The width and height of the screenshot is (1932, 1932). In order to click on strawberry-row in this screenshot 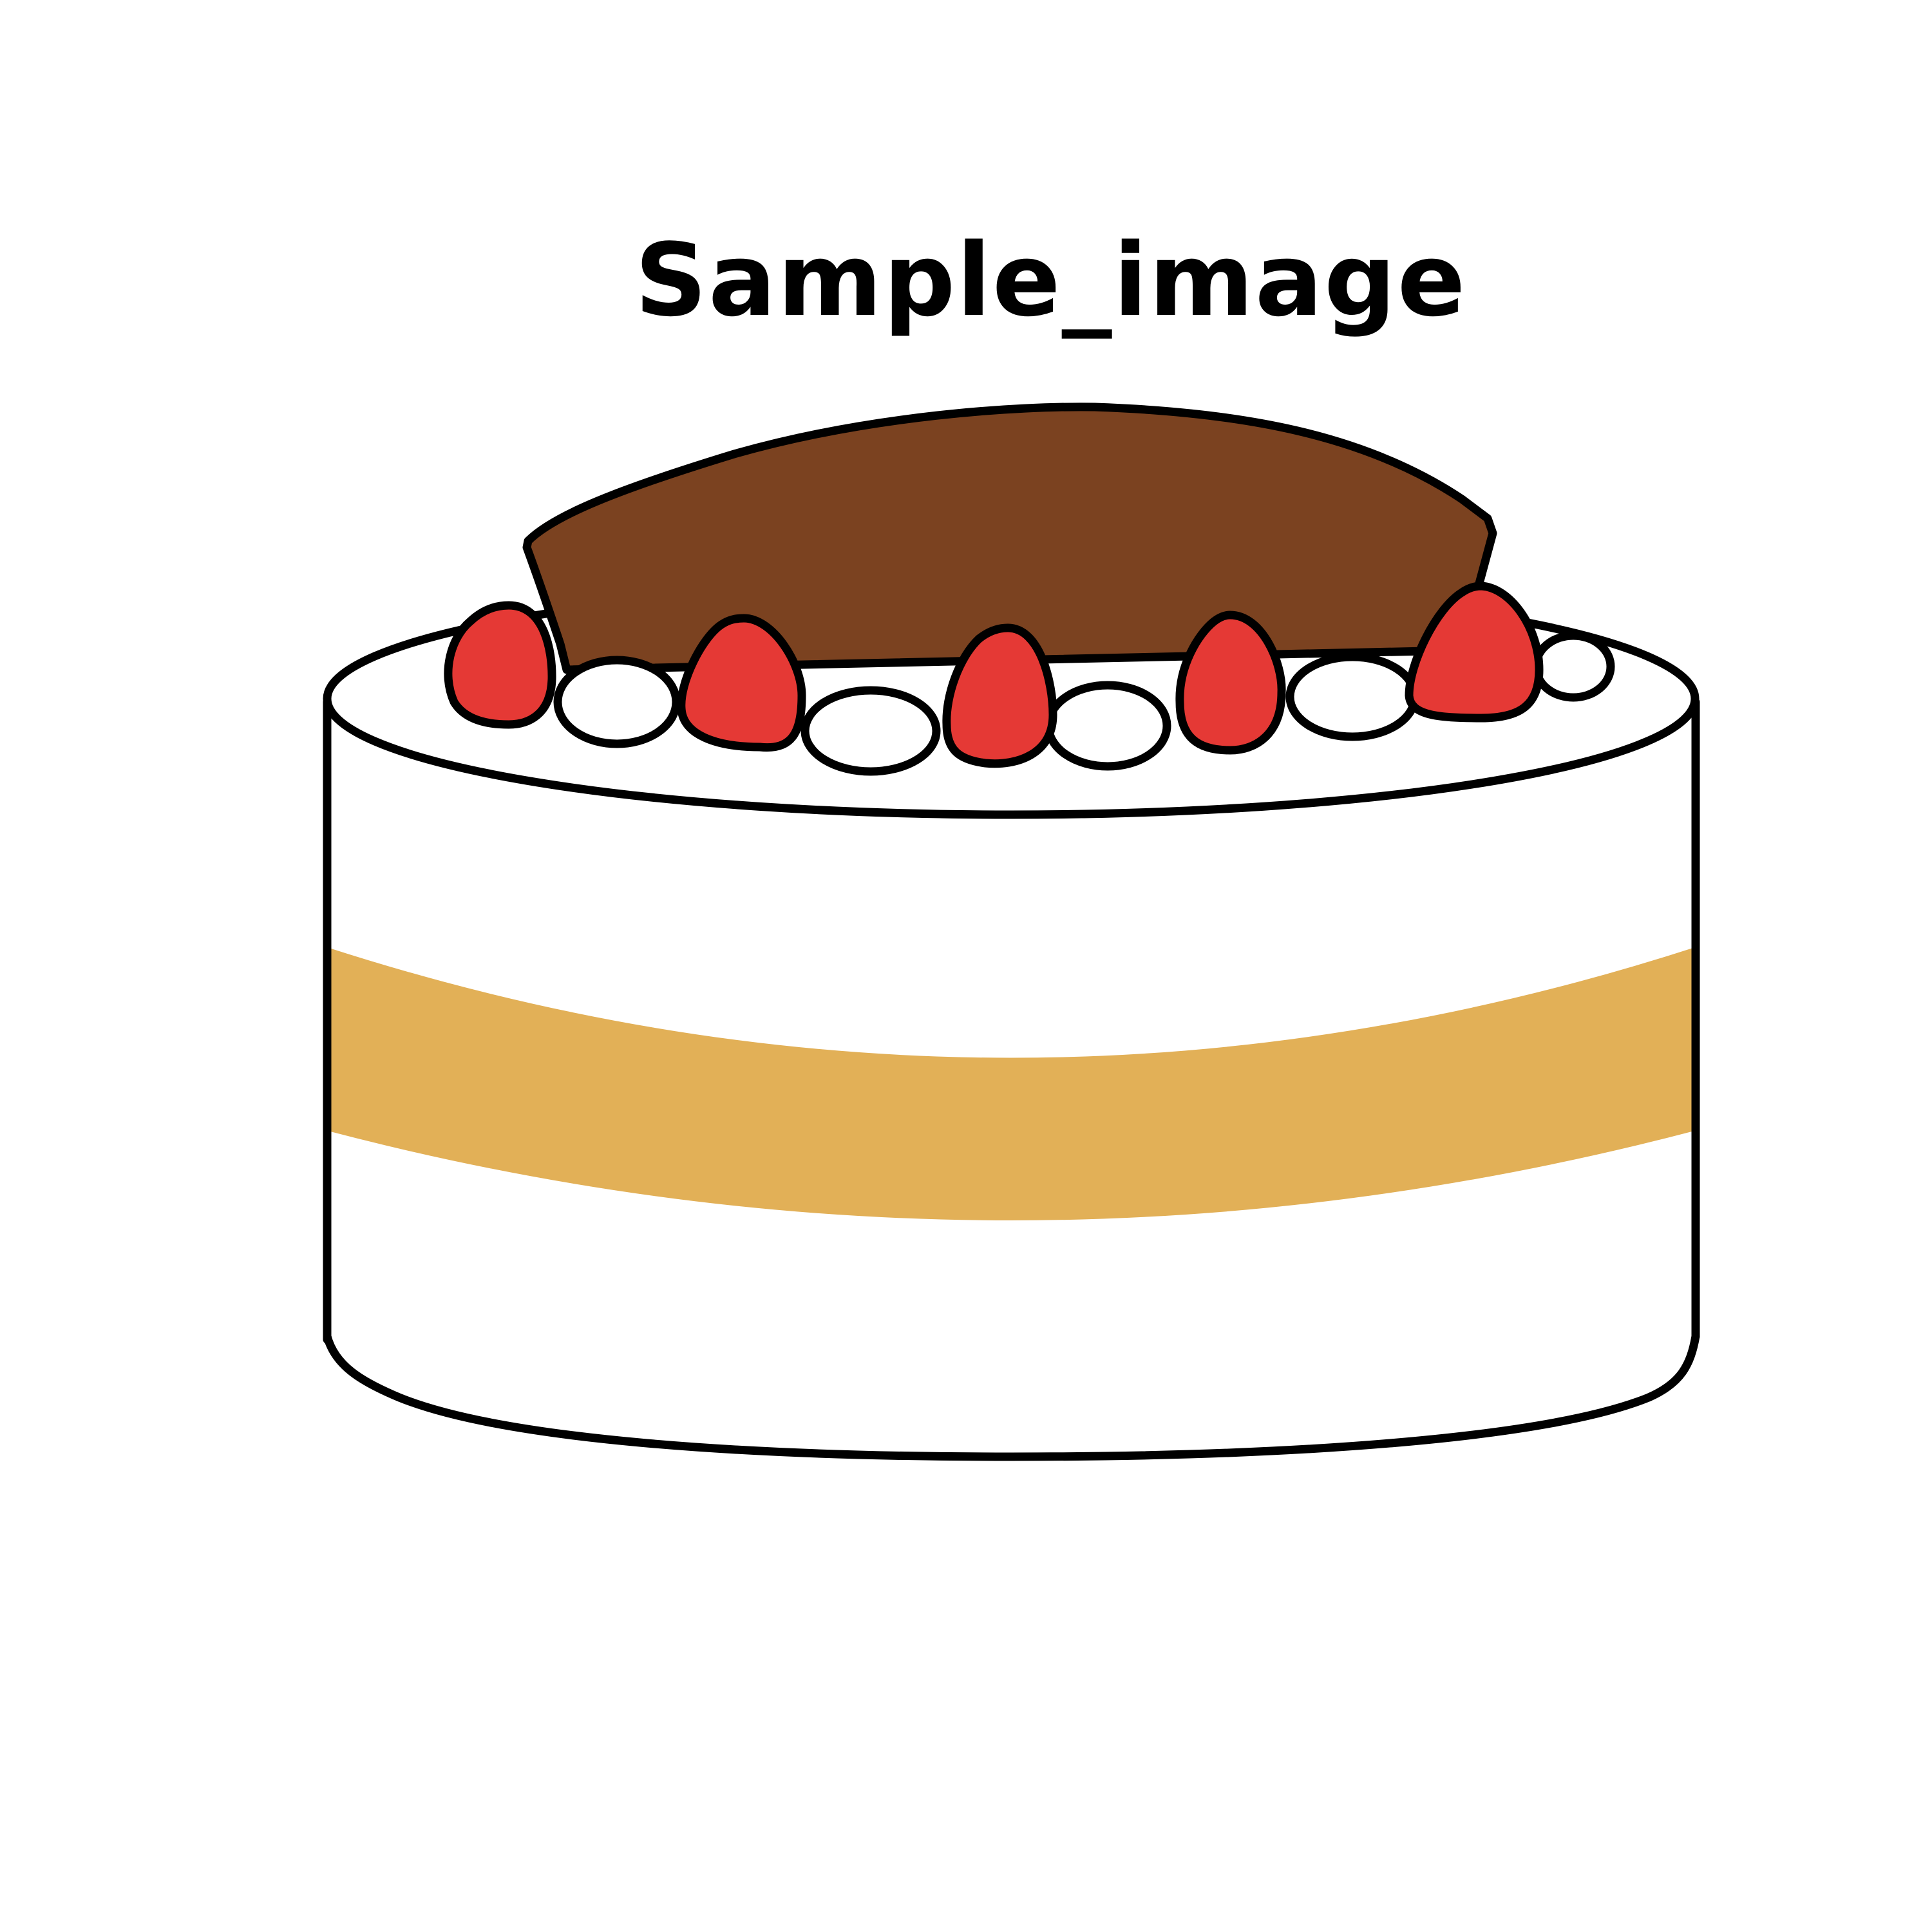, I will do `click(994, 675)`.